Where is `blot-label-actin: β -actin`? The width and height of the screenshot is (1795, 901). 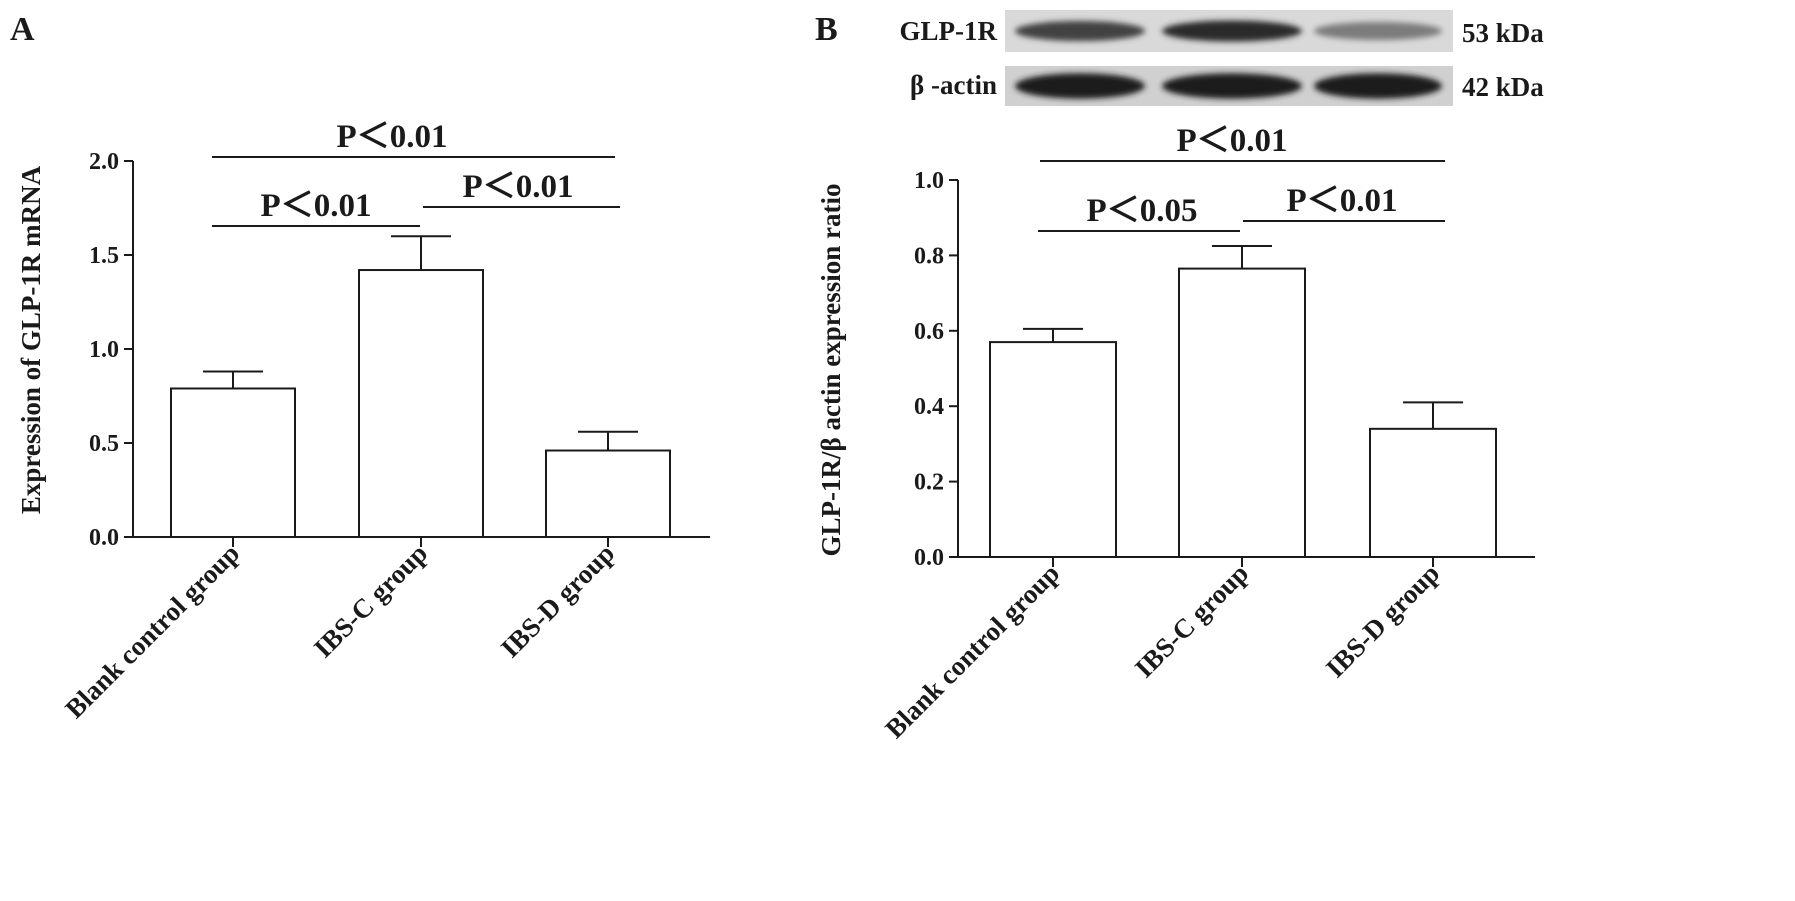 blot-label-actin: β -actin is located at coordinates (953, 85).